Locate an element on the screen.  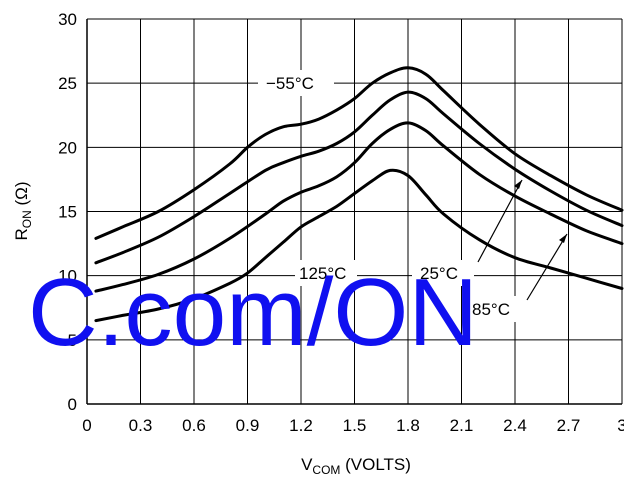
annotation-85: 85°C is located at coordinates (491, 309).